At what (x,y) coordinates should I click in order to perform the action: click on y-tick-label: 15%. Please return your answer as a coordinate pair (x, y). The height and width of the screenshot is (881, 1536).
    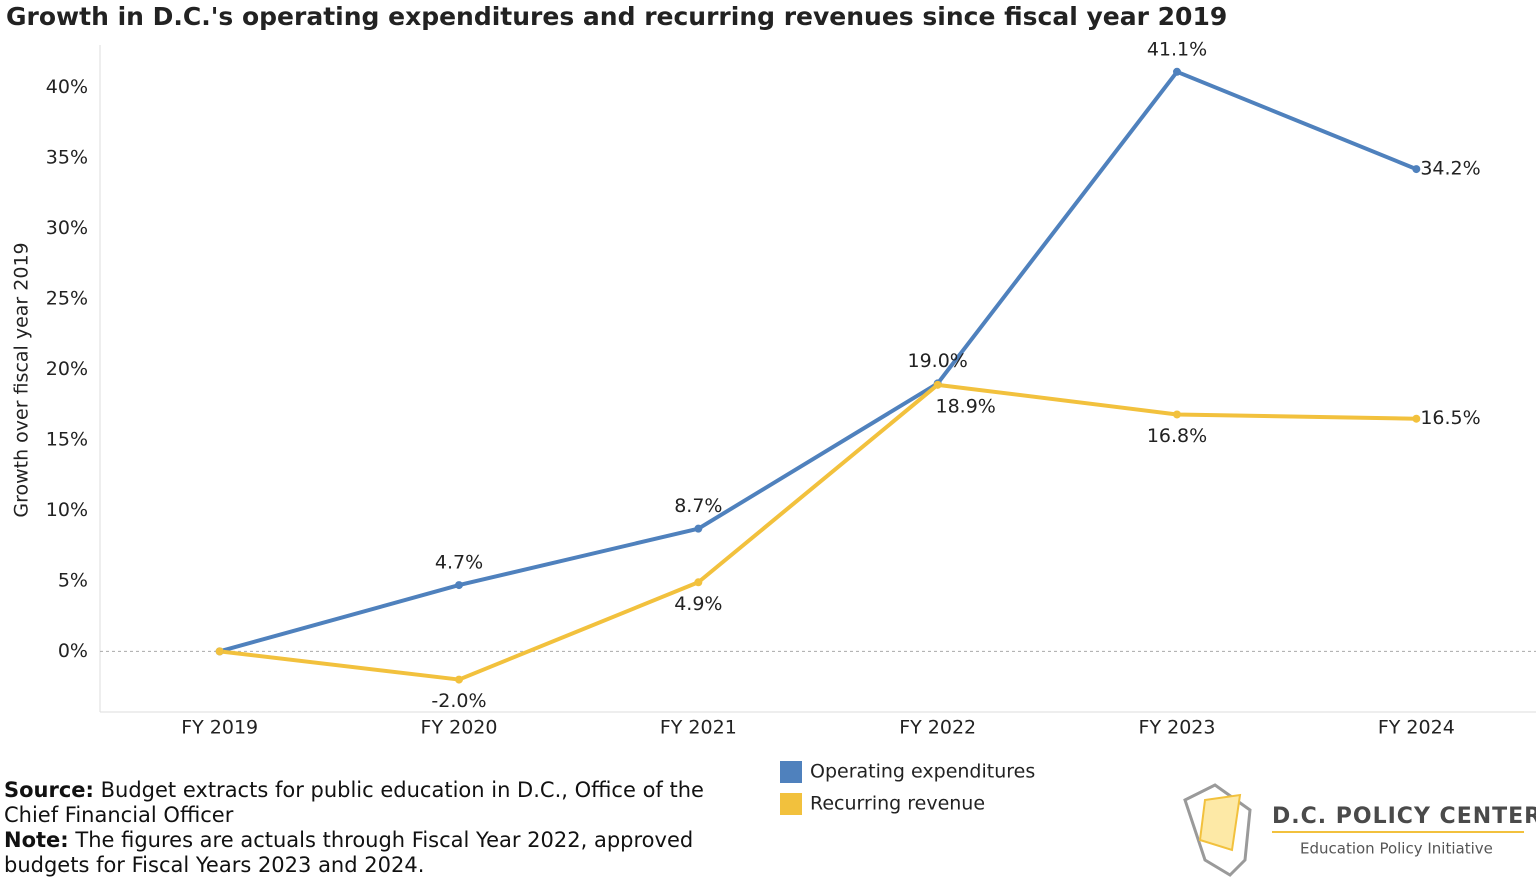
    Looking at the image, I should click on (67, 439).